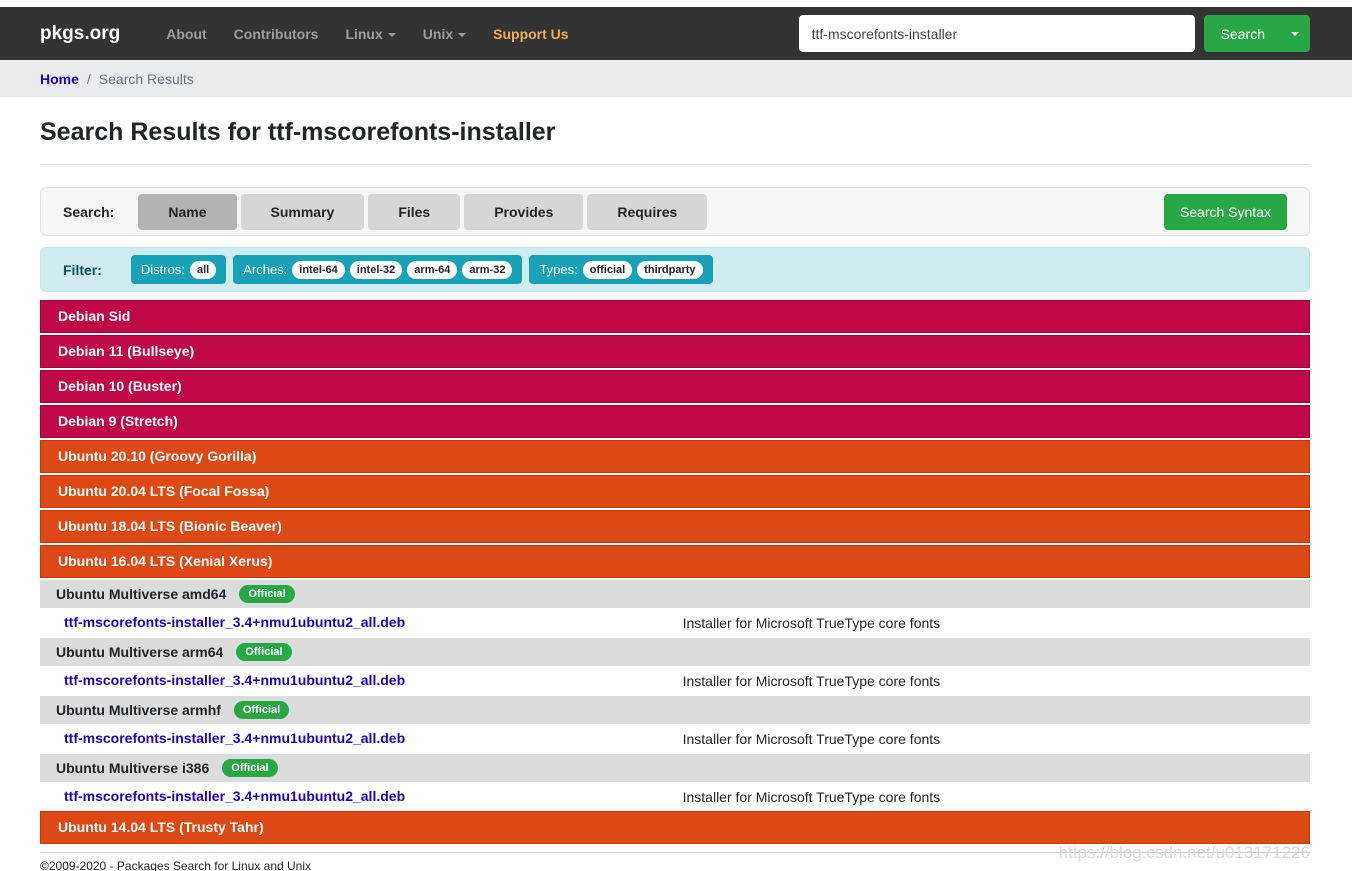 This screenshot has width=1352, height=871. What do you see at coordinates (675, 421) in the screenshot?
I see `distro-row-debian-9-stretch: Debian 9 (Stretch)` at bounding box center [675, 421].